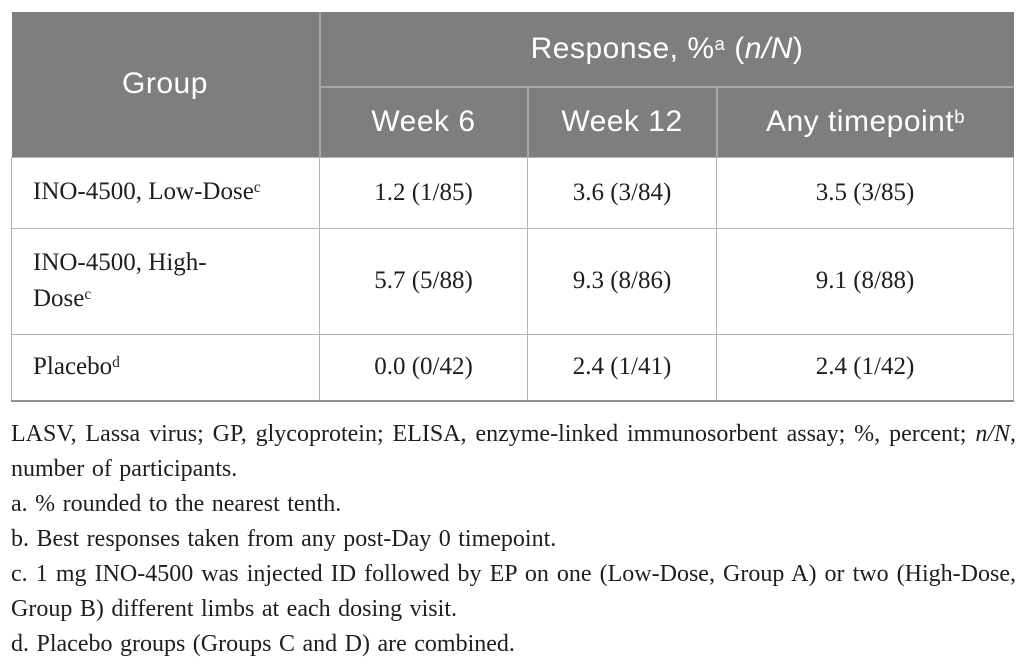 The image size is (1026, 672). Describe the element at coordinates (622, 48) in the screenshot. I see `response-label: Response, %` at that location.